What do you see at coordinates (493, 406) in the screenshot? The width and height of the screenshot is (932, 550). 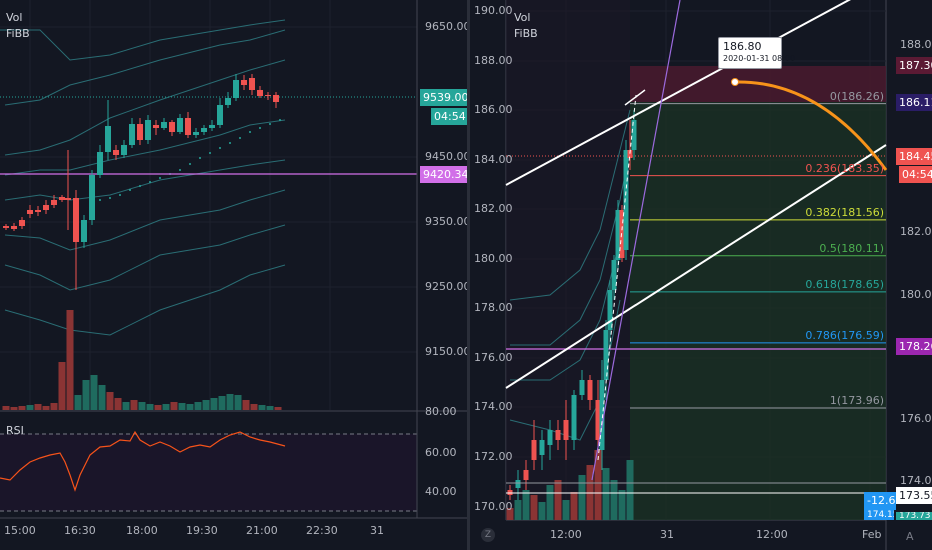 I see `price-tick: 174.00` at bounding box center [493, 406].